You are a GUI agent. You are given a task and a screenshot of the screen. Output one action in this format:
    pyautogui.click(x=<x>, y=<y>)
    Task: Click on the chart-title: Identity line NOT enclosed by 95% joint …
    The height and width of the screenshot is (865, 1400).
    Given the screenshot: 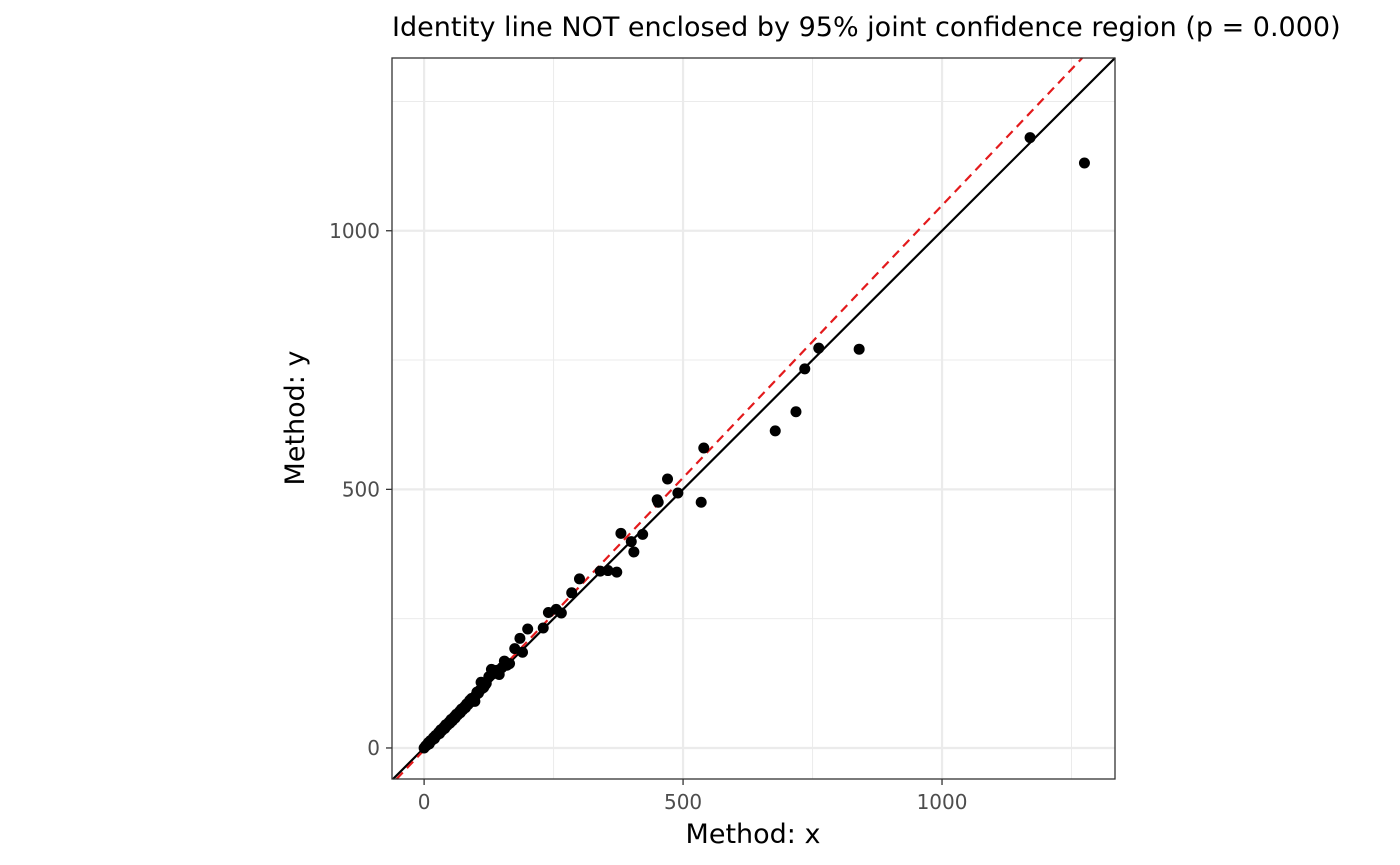 What is the action you would take?
    pyautogui.click(x=866, y=27)
    